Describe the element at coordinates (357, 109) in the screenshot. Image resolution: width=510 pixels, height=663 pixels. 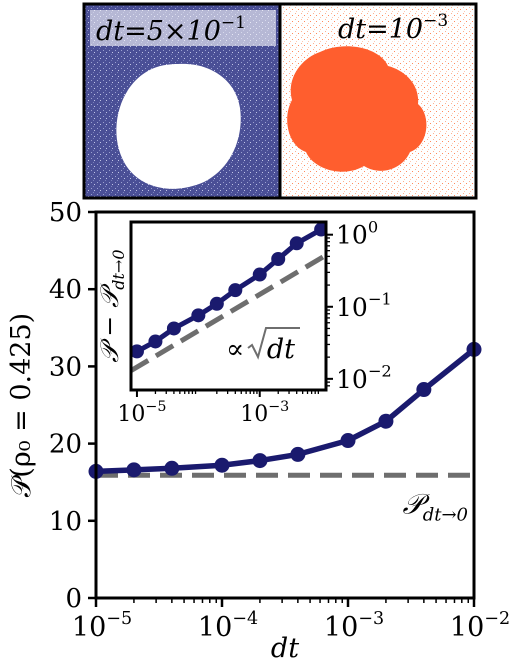
I see `snapshot-right-blob` at that location.